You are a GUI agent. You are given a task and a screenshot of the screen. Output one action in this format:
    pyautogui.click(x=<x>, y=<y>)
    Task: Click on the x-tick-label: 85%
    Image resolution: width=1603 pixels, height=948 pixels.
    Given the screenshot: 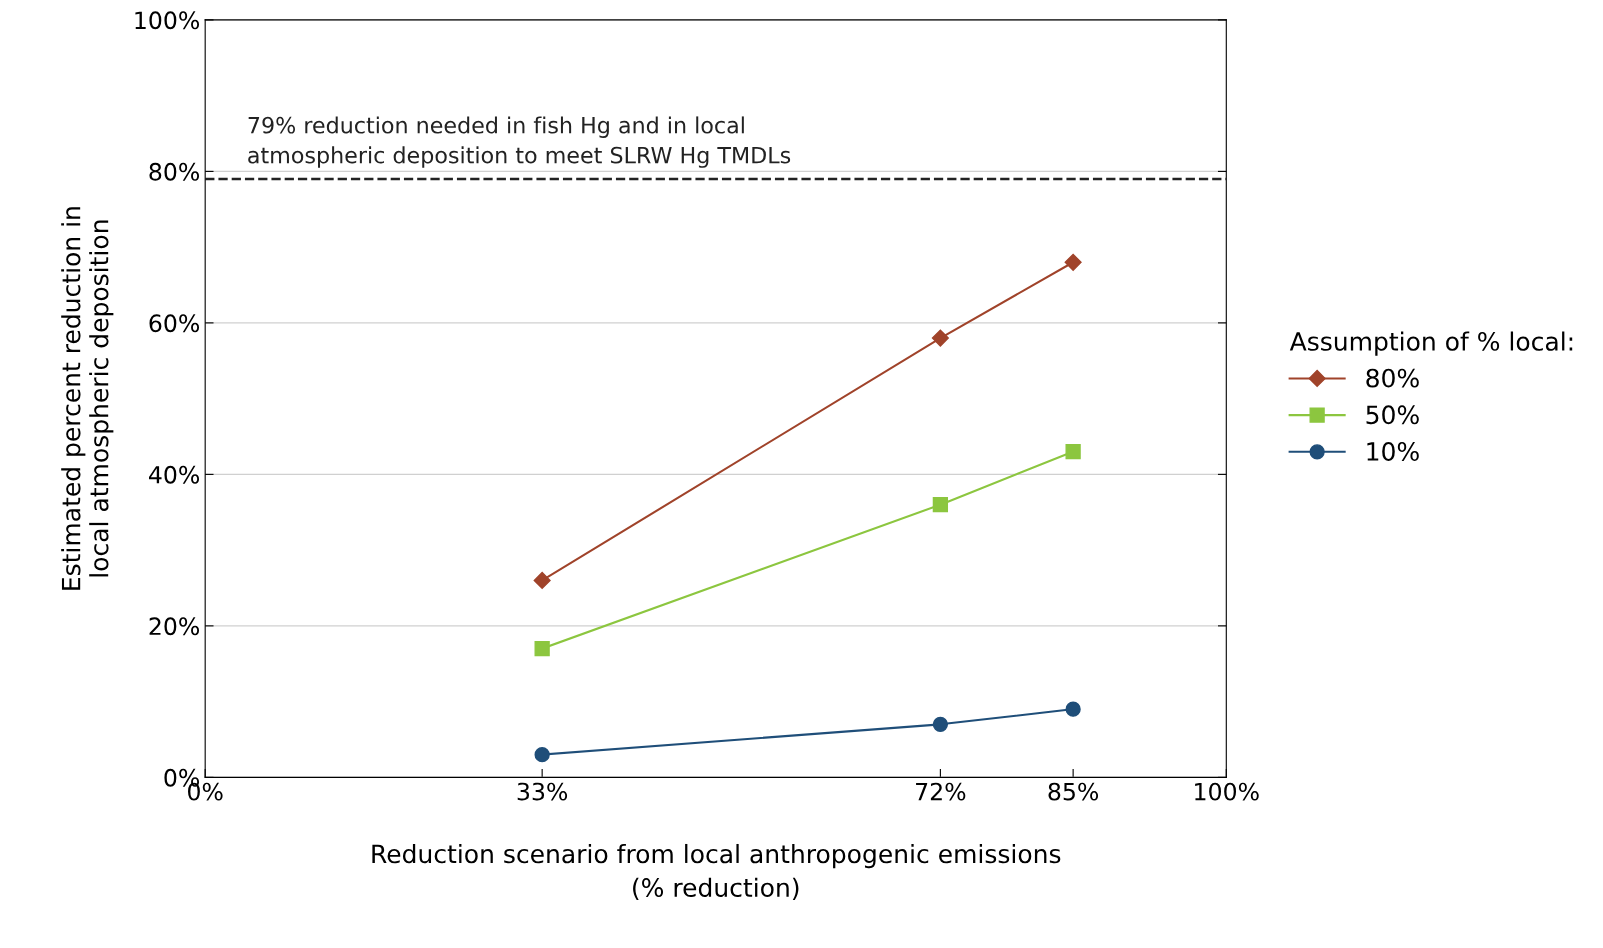 What is the action you would take?
    pyautogui.click(x=1073, y=791)
    